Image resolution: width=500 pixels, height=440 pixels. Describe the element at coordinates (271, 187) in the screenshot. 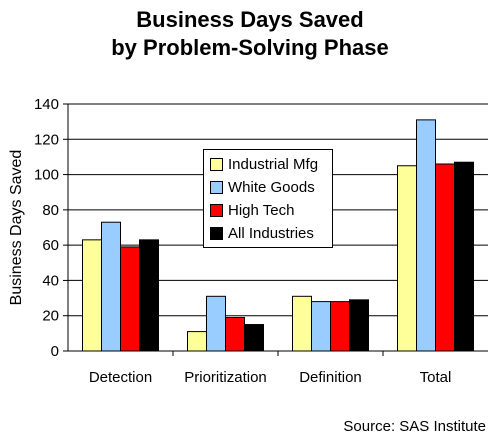

I see `legend-label: White Goods` at that location.